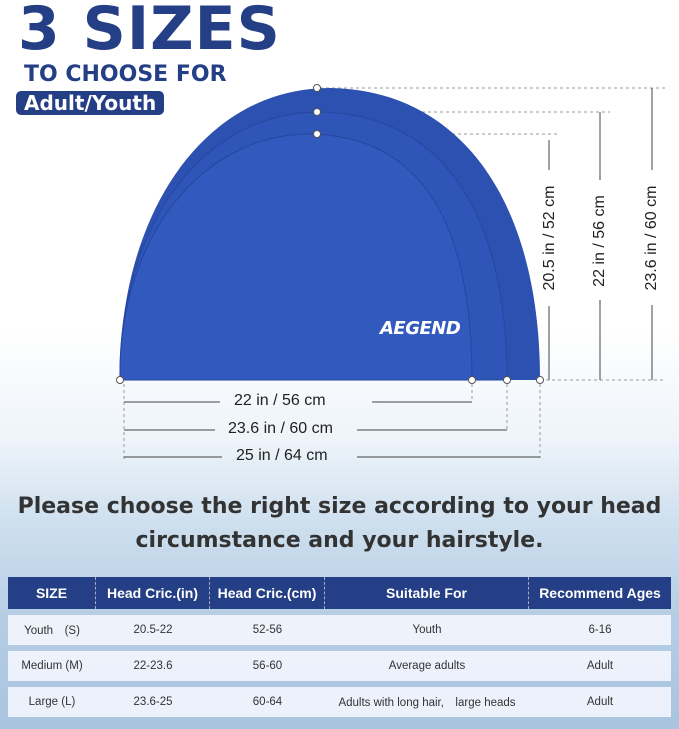  What do you see at coordinates (600, 630) in the screenshot?
I see `cell: 6-16` at bounding box center [600, 630].